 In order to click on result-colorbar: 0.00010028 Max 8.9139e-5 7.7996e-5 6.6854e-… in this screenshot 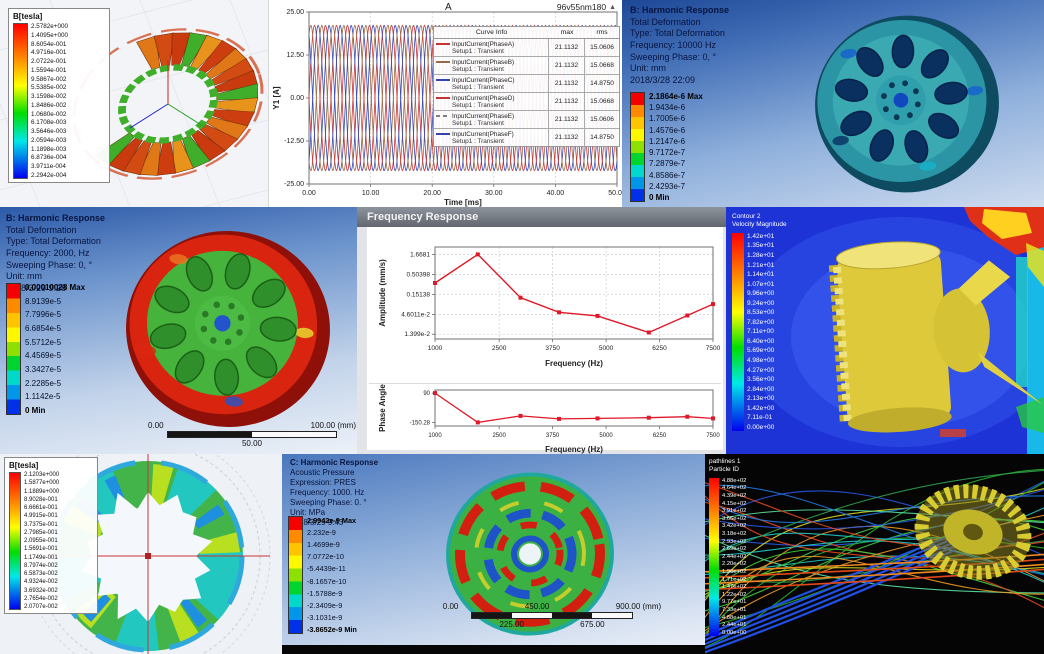, I will do `click(45, 349)`.